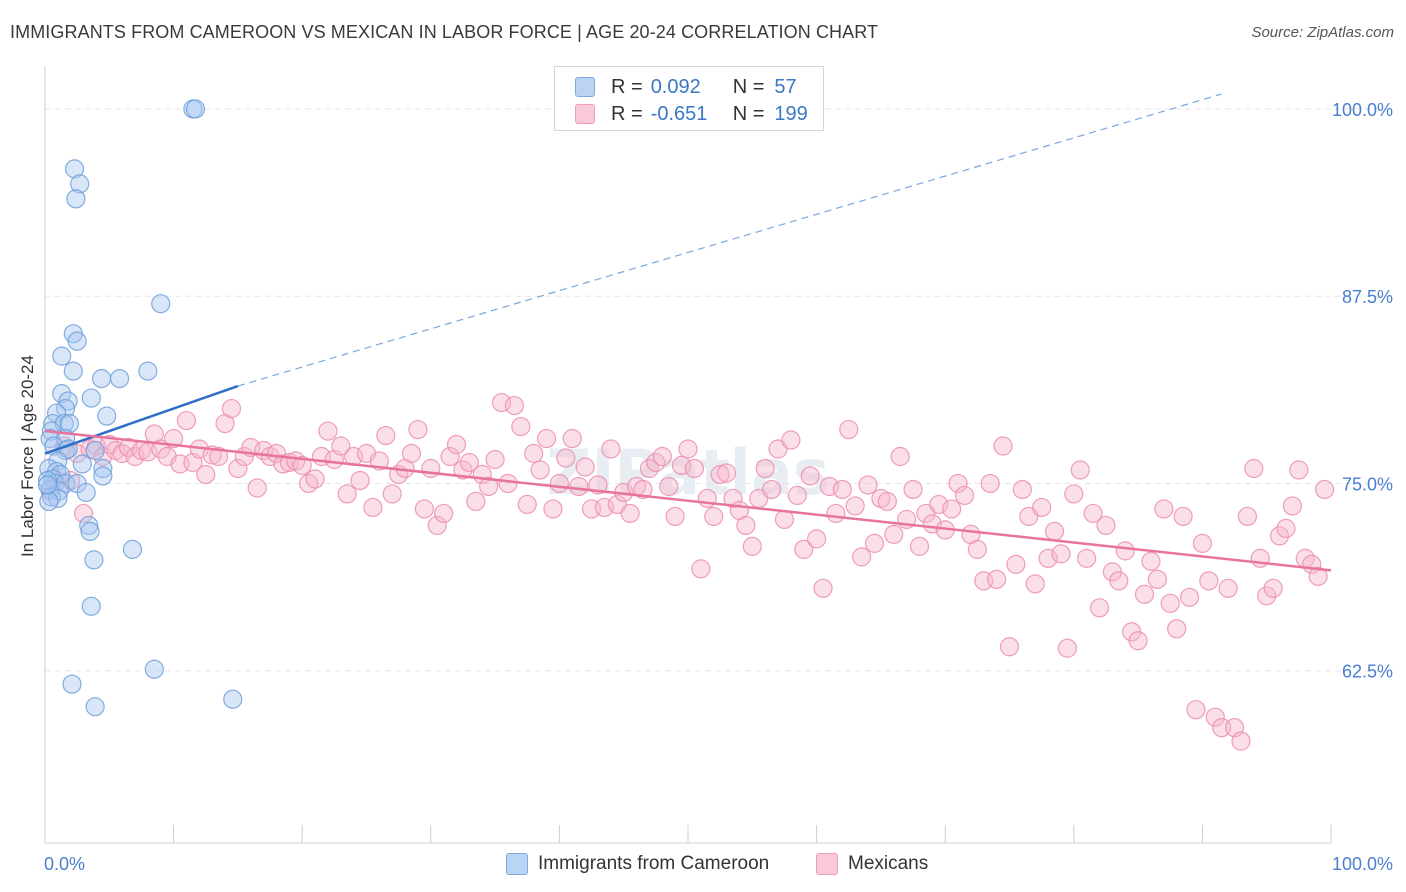 The image size is (1406, 892). What do you see at coordinates (654, 863) in the screenshot?
I see `bottom-legend-label-cameroon: Immigrants from Cameroon` at bounding box center [654, 863].